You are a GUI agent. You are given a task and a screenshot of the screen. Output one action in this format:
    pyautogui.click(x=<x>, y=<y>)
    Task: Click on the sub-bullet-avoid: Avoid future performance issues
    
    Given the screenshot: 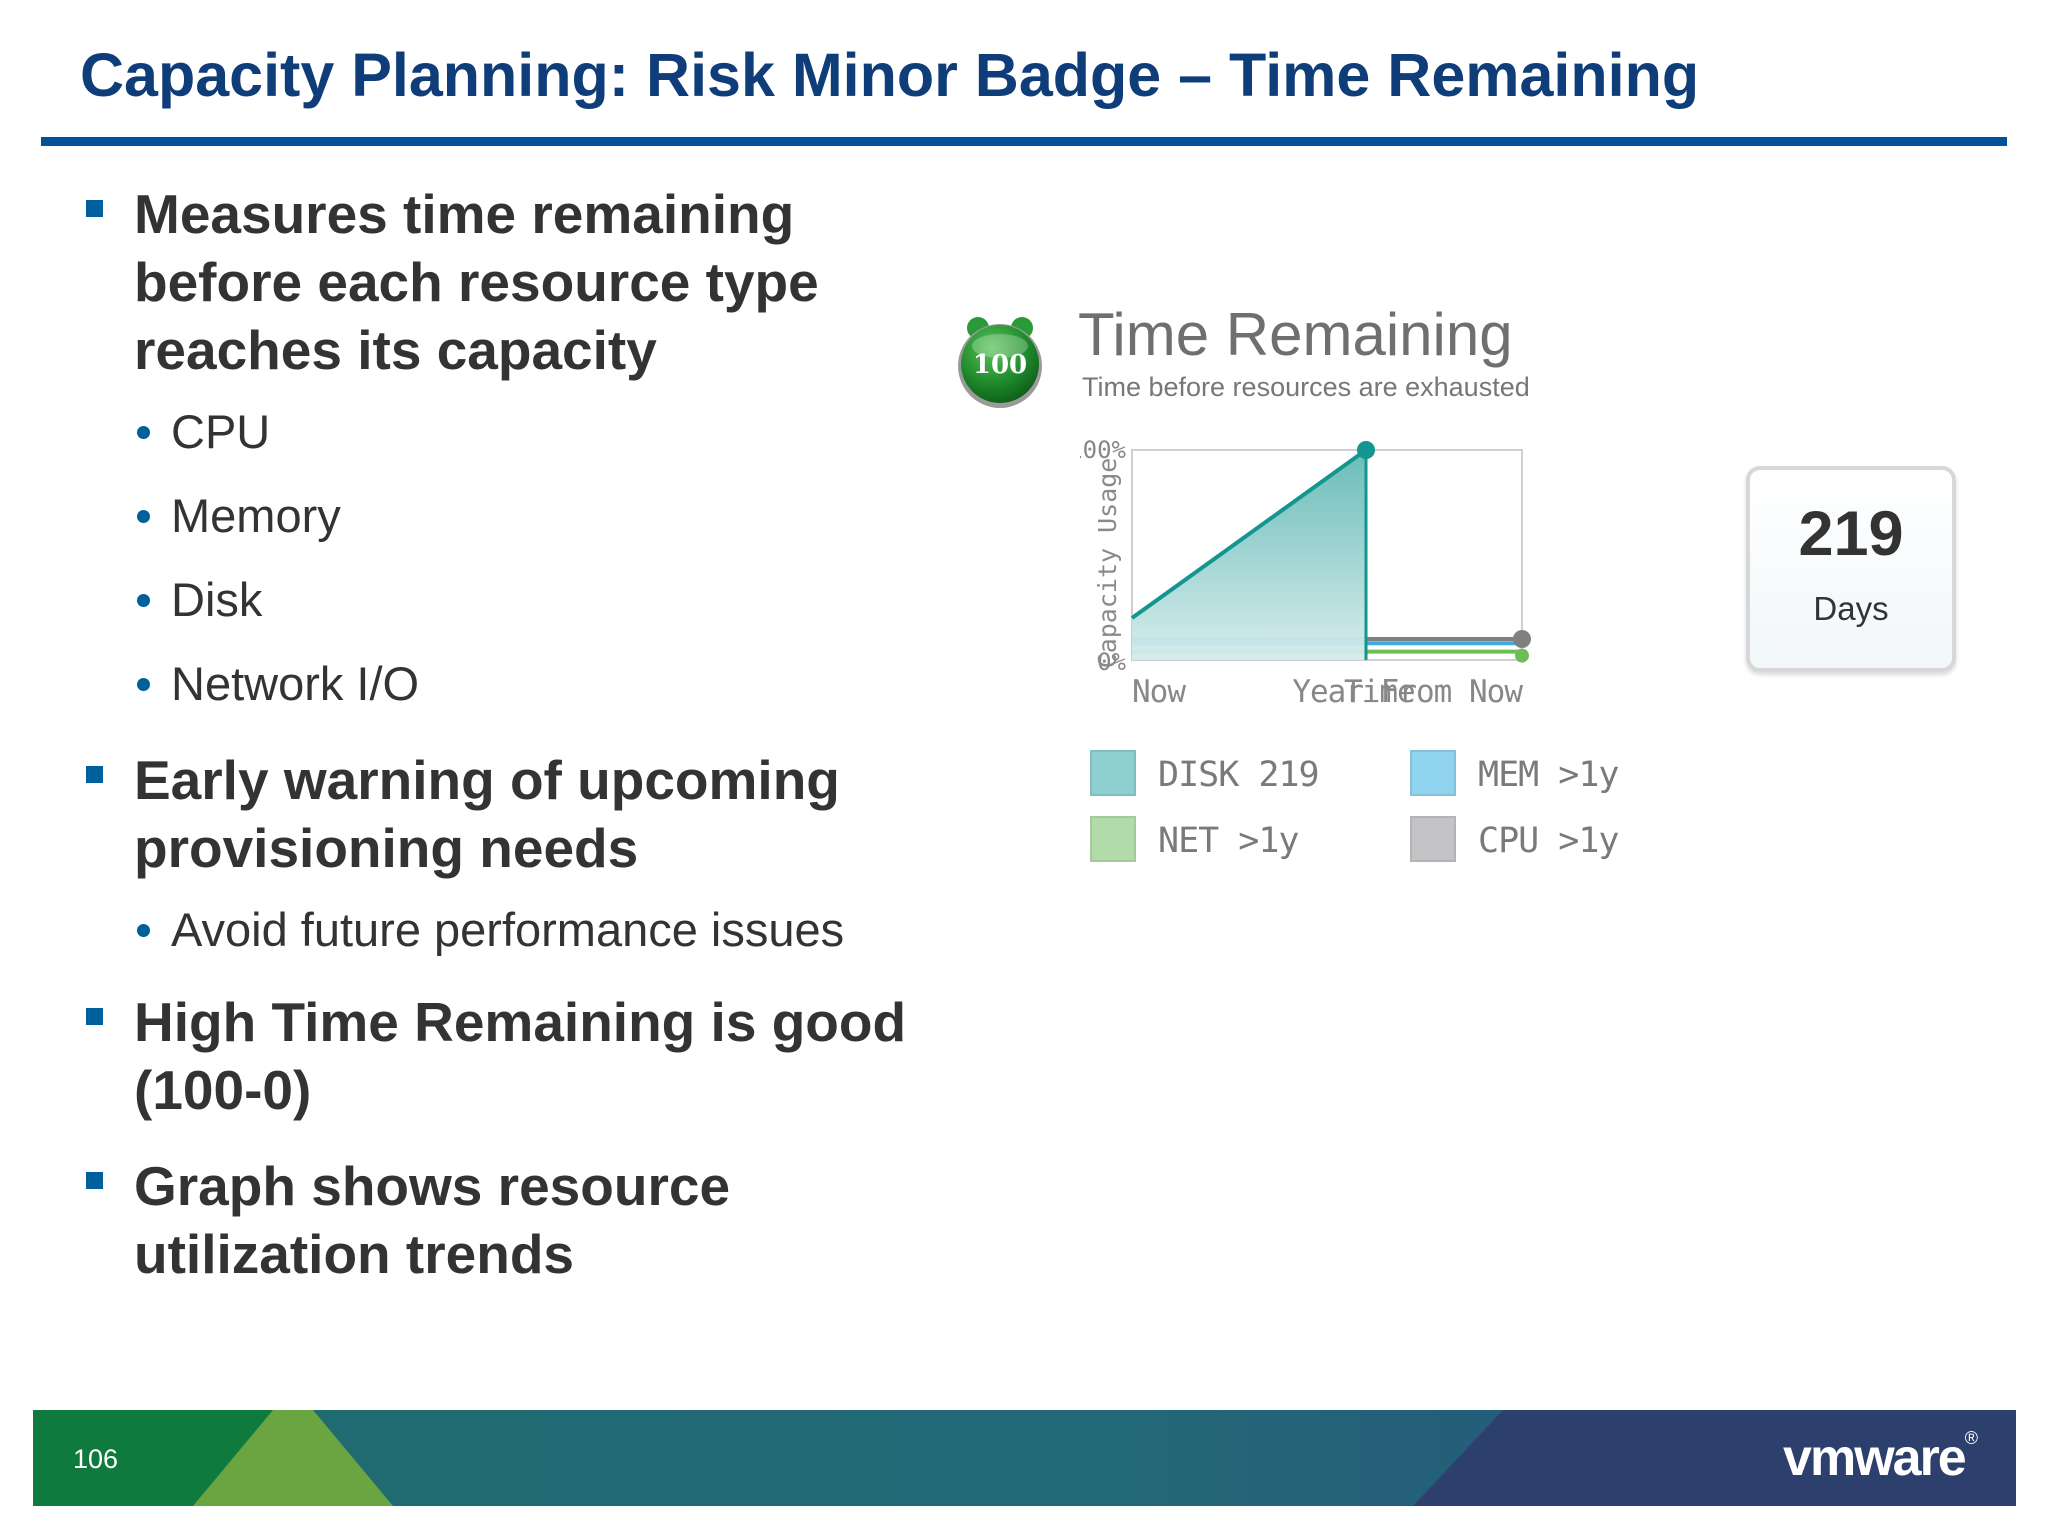 What is the action you would take?
    pyautogui.click(x=526, y=930)
    